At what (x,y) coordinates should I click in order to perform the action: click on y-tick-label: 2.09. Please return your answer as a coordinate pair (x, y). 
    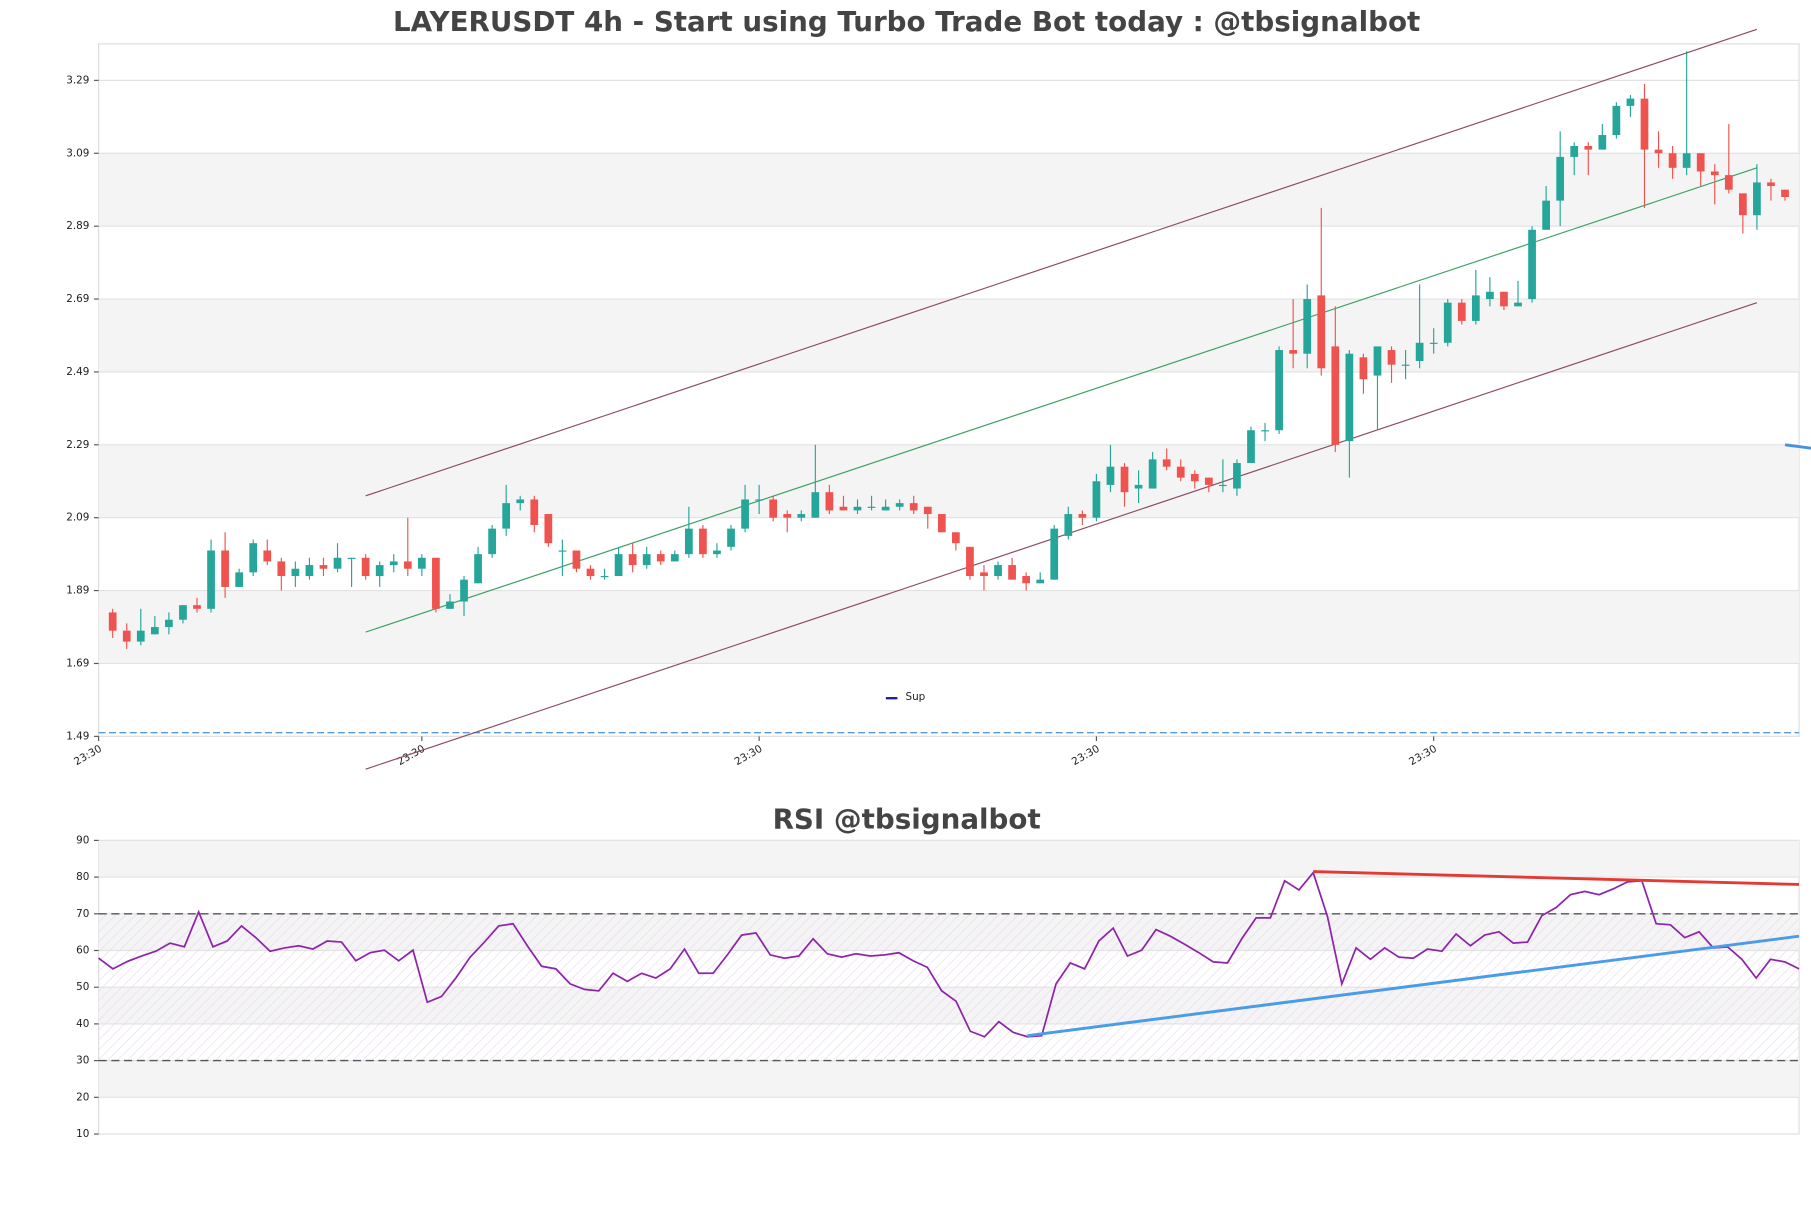
    Looking at the image, I should click on (77, 518).